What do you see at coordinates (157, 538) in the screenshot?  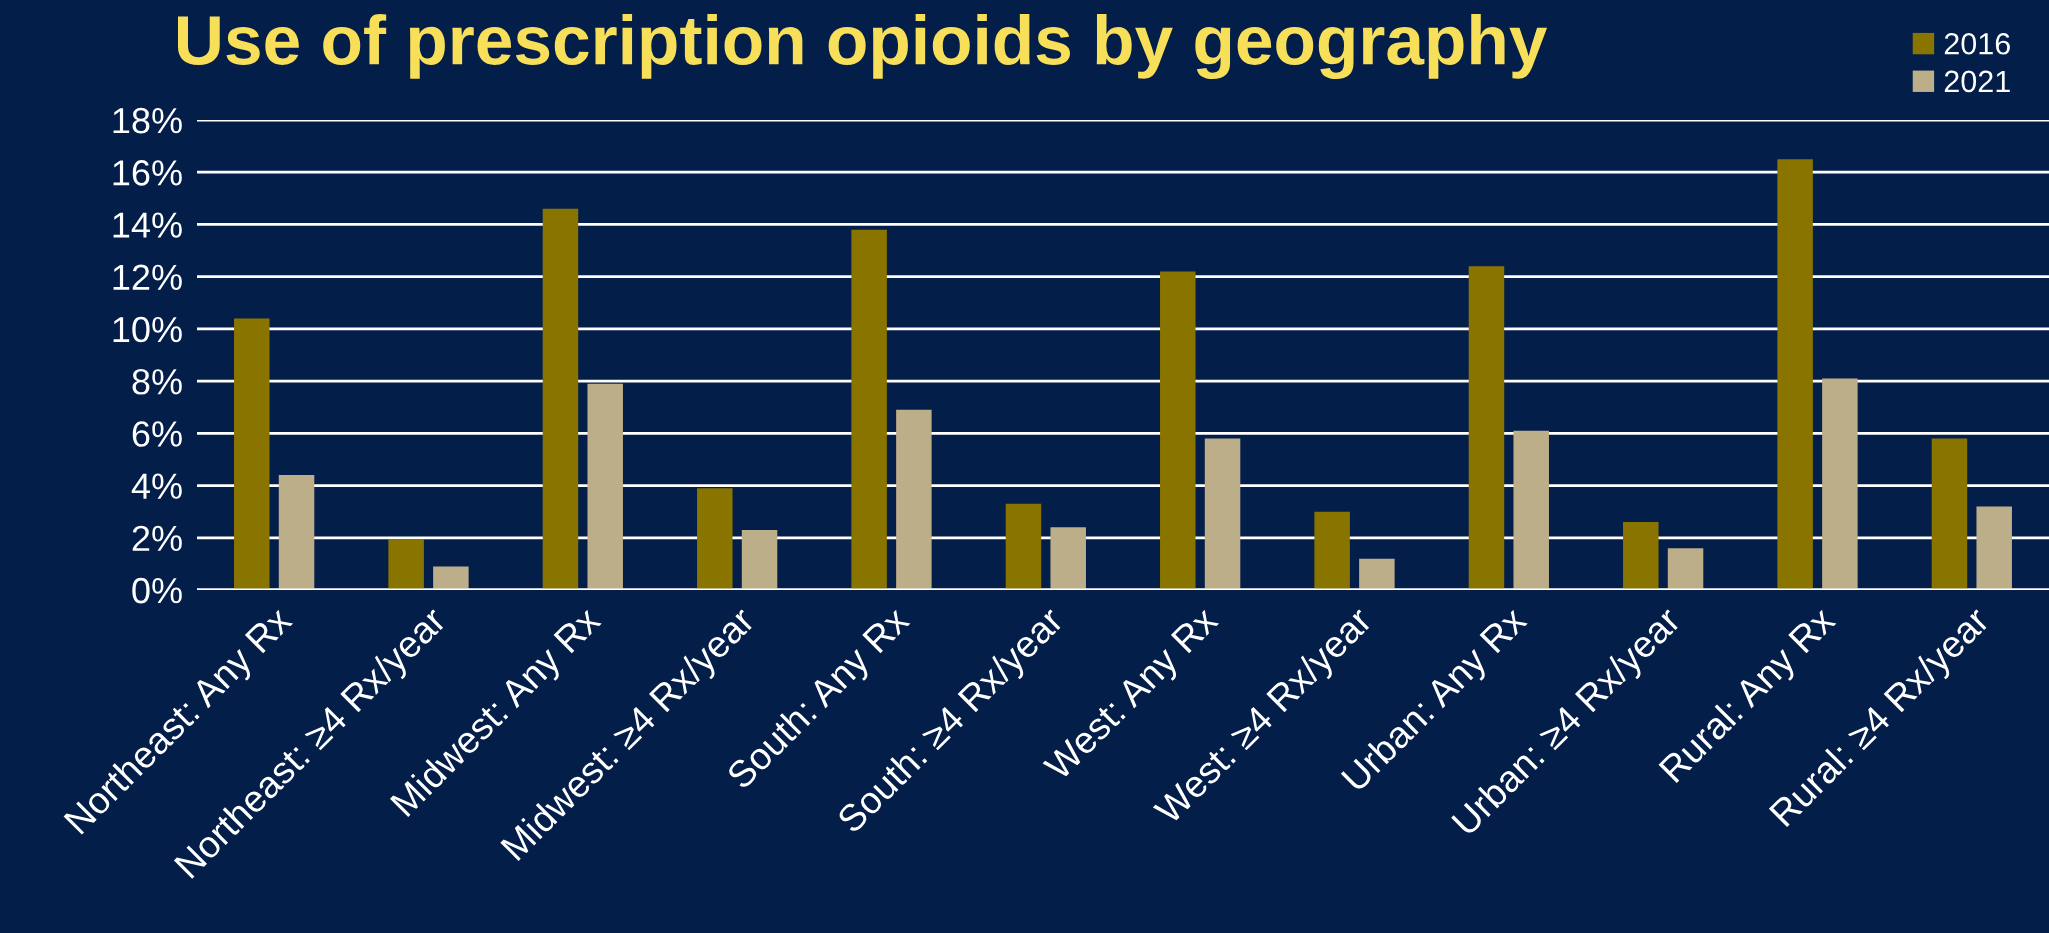 I see `y-tick-label: 2%` at bounding box center [157, 538].